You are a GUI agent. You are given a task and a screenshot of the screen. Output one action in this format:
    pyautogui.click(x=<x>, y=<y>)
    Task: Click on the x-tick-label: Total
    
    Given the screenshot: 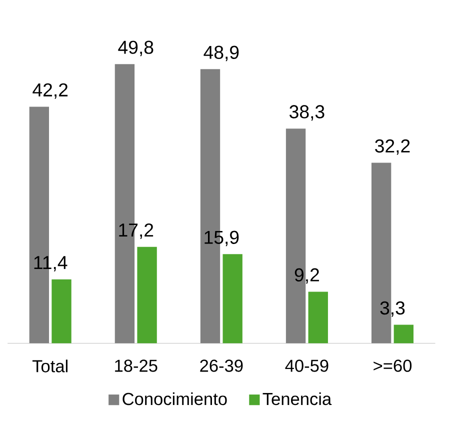 What is the action you would take?
    pyautogui.click(x=50, y=366)
    